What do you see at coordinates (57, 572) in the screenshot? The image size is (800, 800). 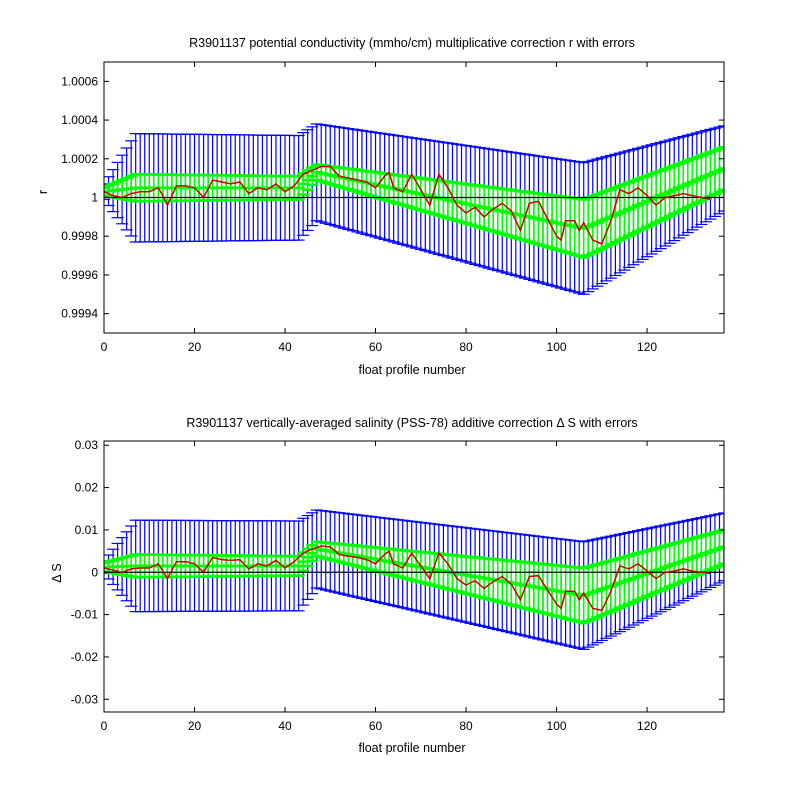 I see `y-axis-label: Δ S` at bounding box center [57, 572].